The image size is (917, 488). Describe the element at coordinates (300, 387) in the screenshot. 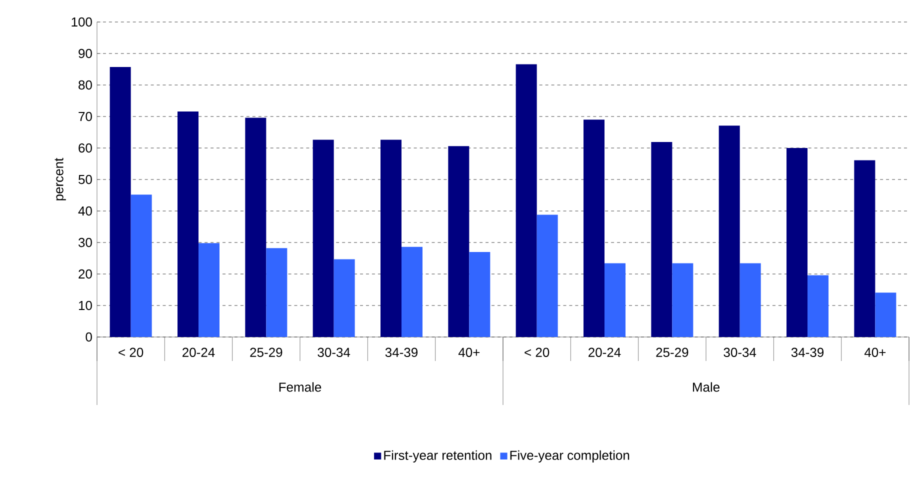

I see `text: Female` at that location.